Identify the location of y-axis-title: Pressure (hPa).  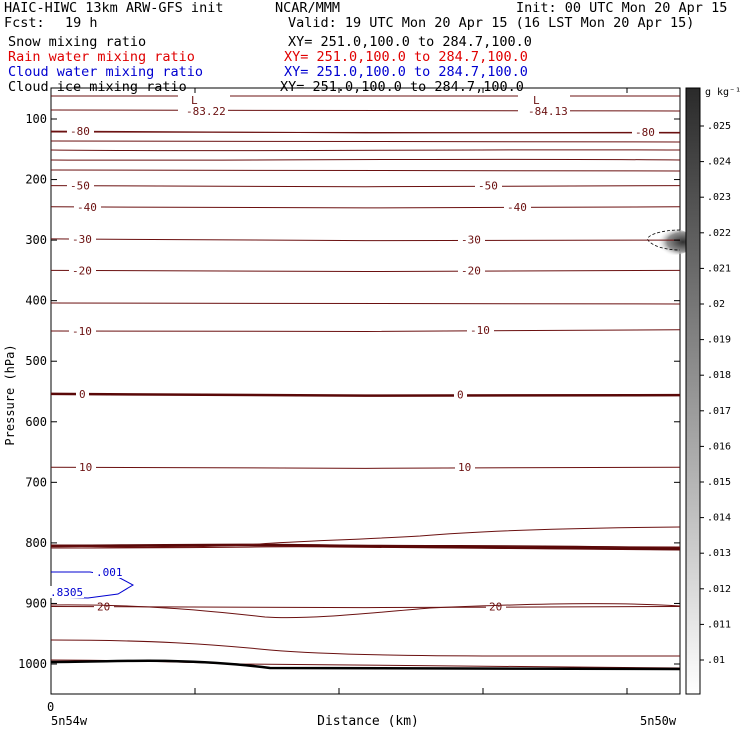
(10, 394).